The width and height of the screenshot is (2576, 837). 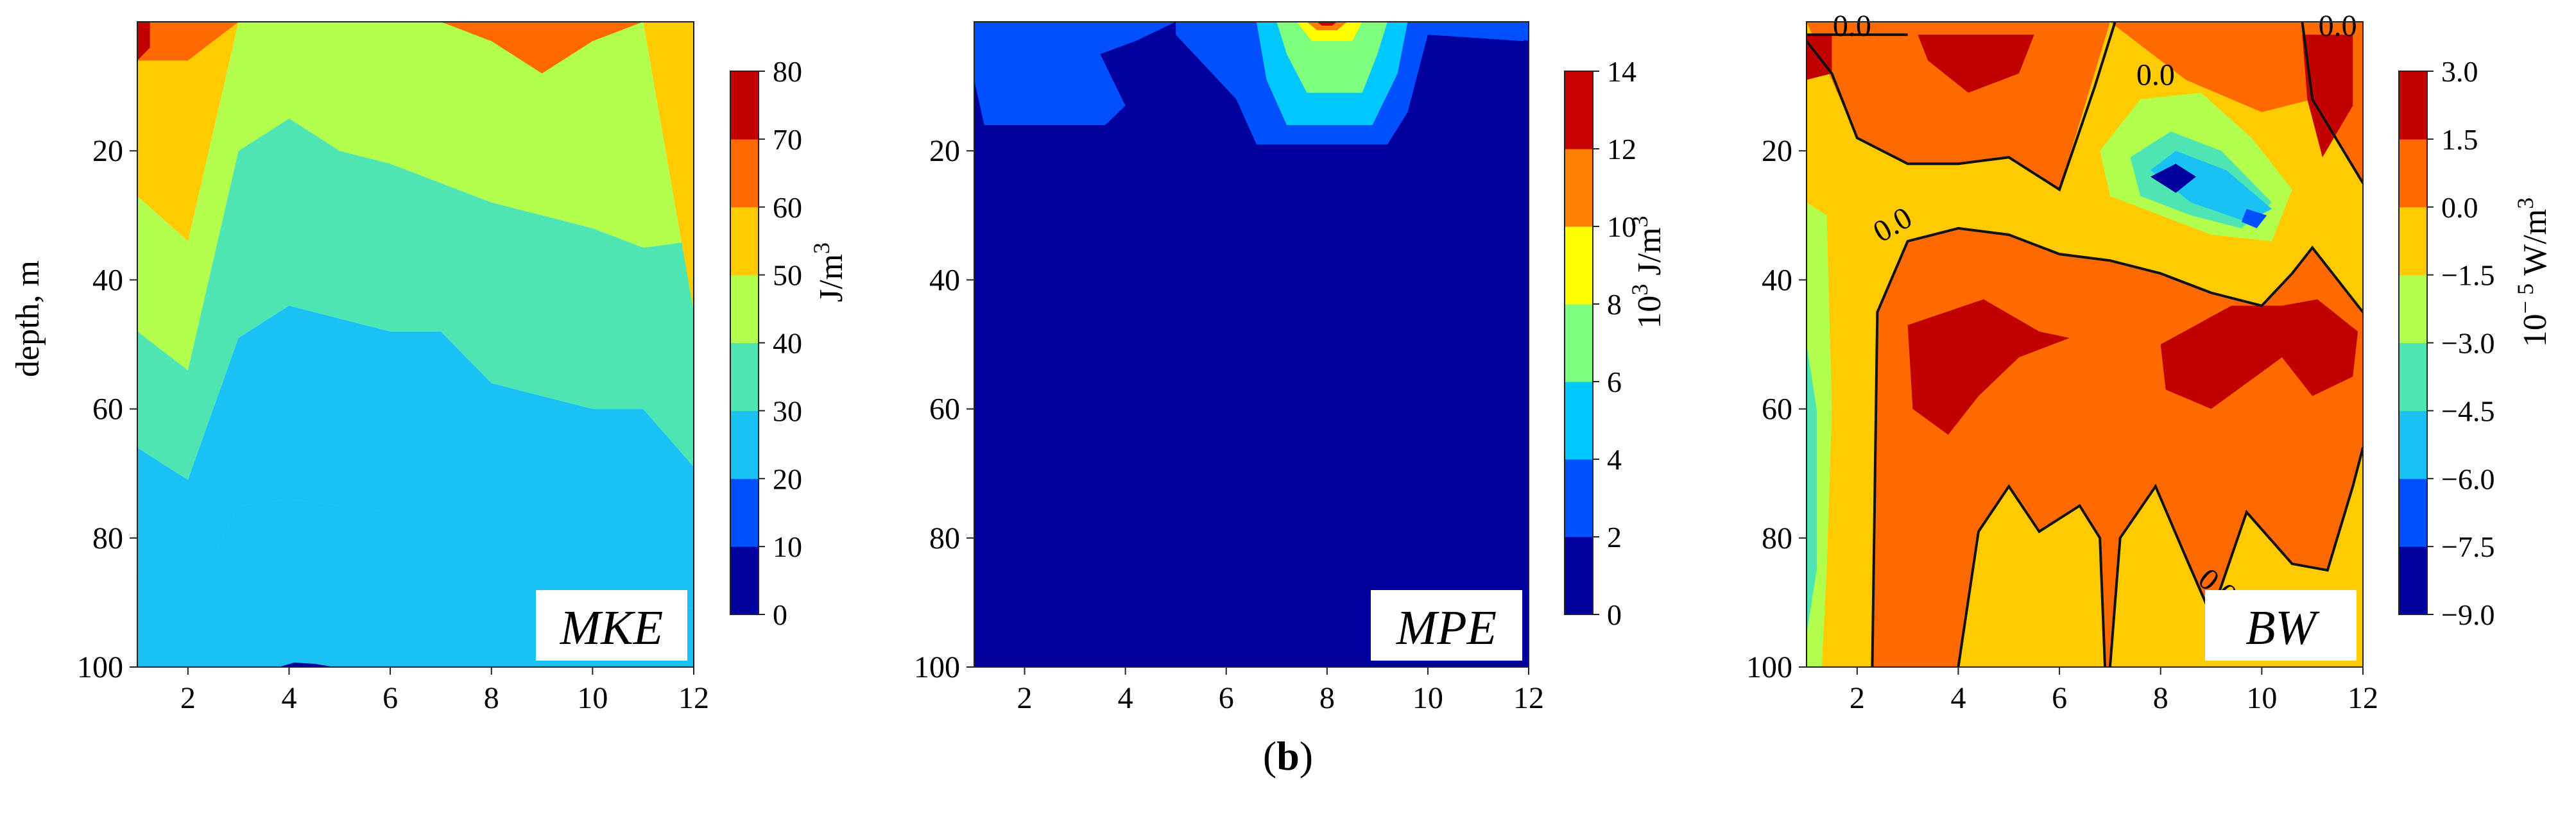 I want to click on bw-zero-contour-upper, so click(x=1962, y=107).